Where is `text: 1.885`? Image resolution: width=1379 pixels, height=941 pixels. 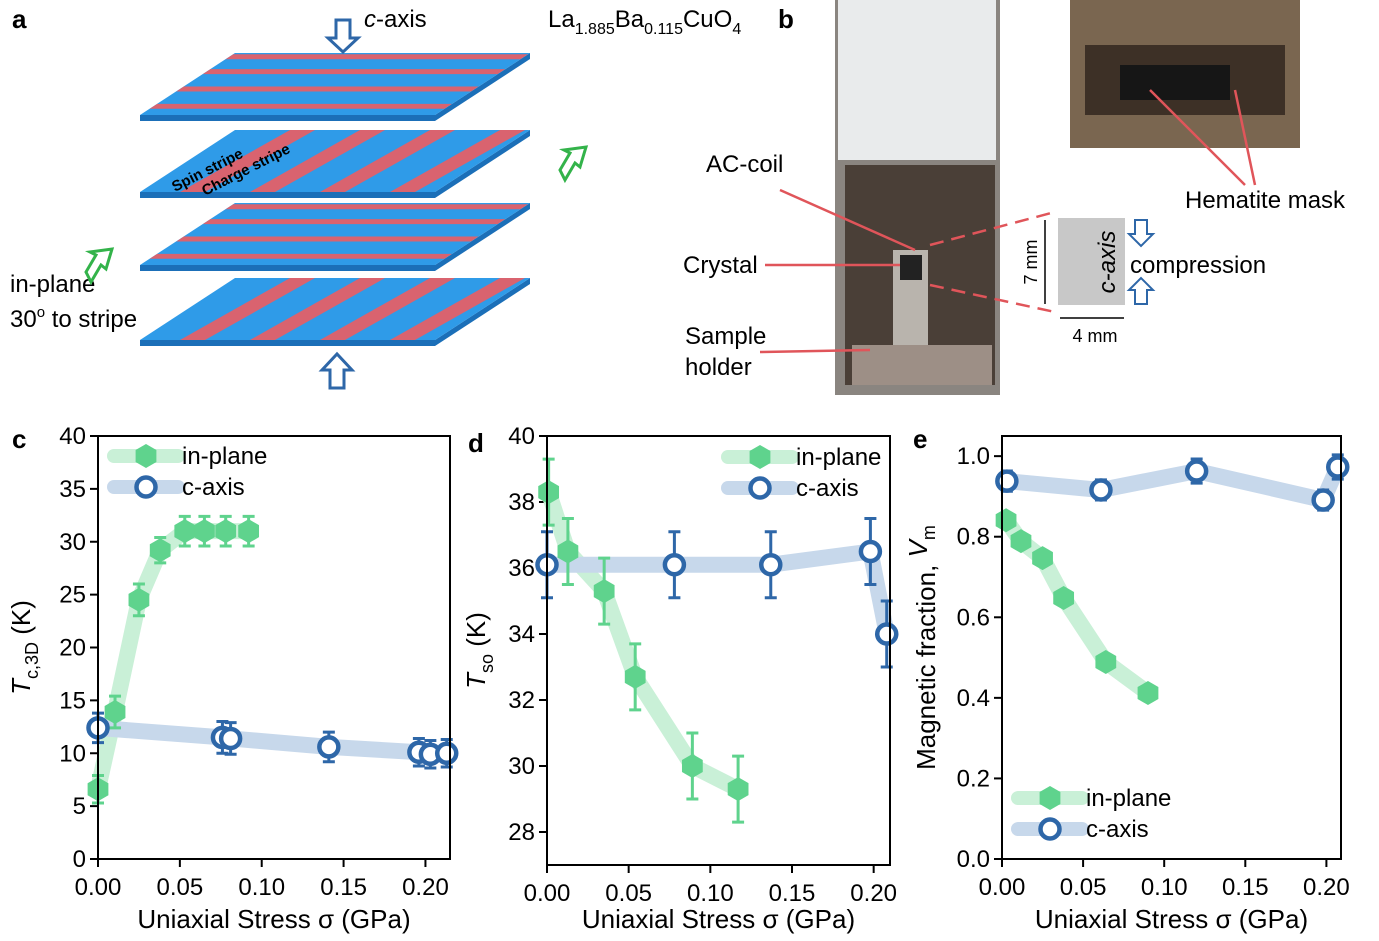
text: 1.885 is located at coordinates (595, 29).